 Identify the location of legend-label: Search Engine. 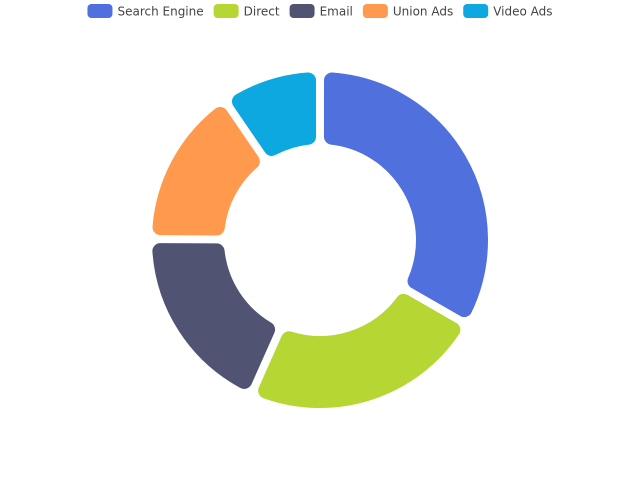
(160, 12).